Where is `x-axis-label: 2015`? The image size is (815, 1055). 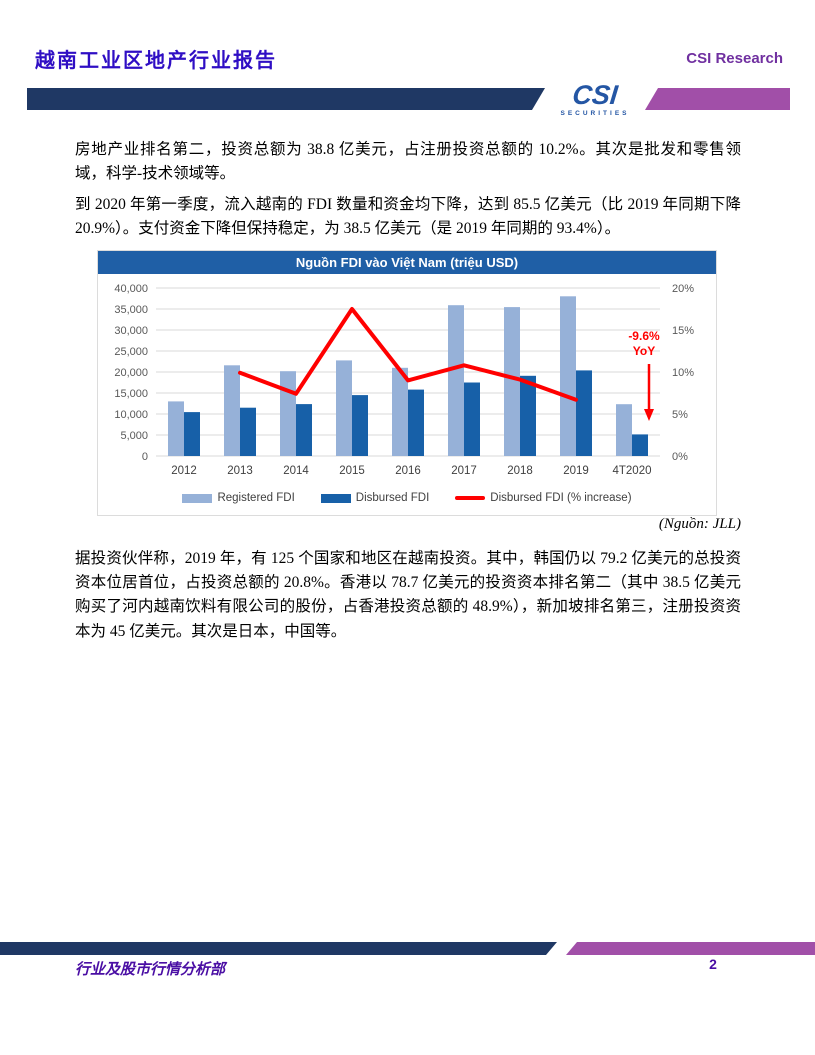
x-axis-label: 2015 is located at coordinates (352, 471).